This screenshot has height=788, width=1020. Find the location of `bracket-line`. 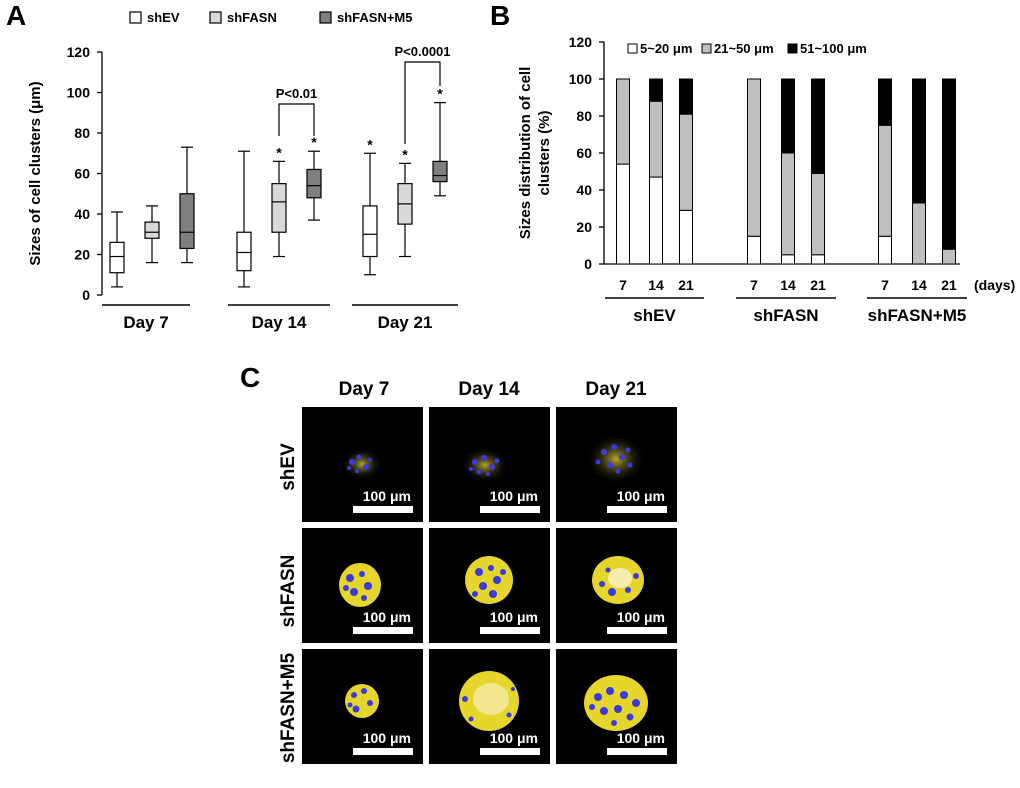

bracket-line is located at coordinates (296, 119).